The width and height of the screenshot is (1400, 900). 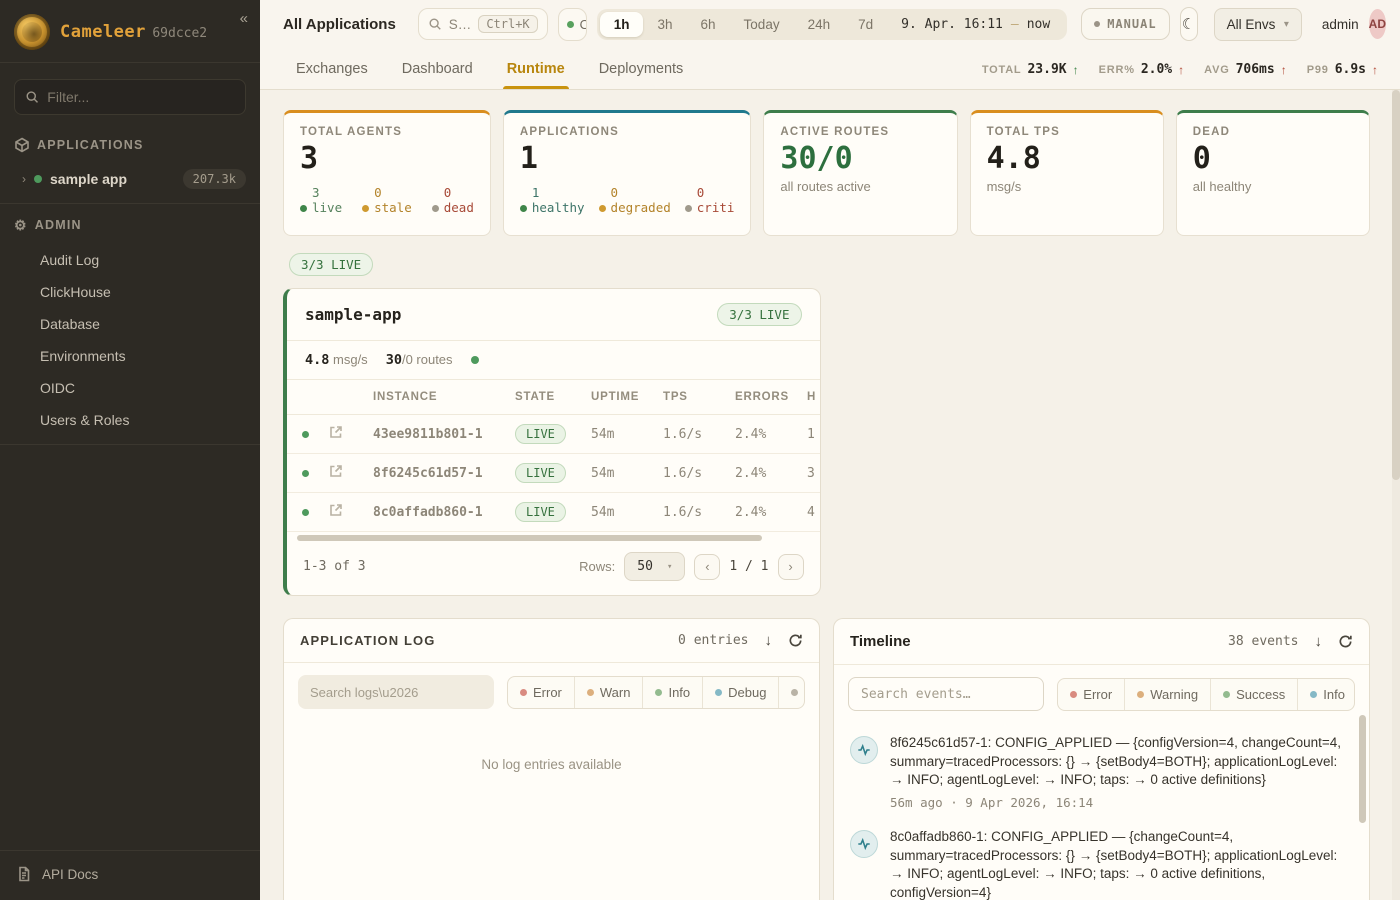 I want to click on kpi-avg: AVG 706ms ↑, so click(x=1245, y=69).